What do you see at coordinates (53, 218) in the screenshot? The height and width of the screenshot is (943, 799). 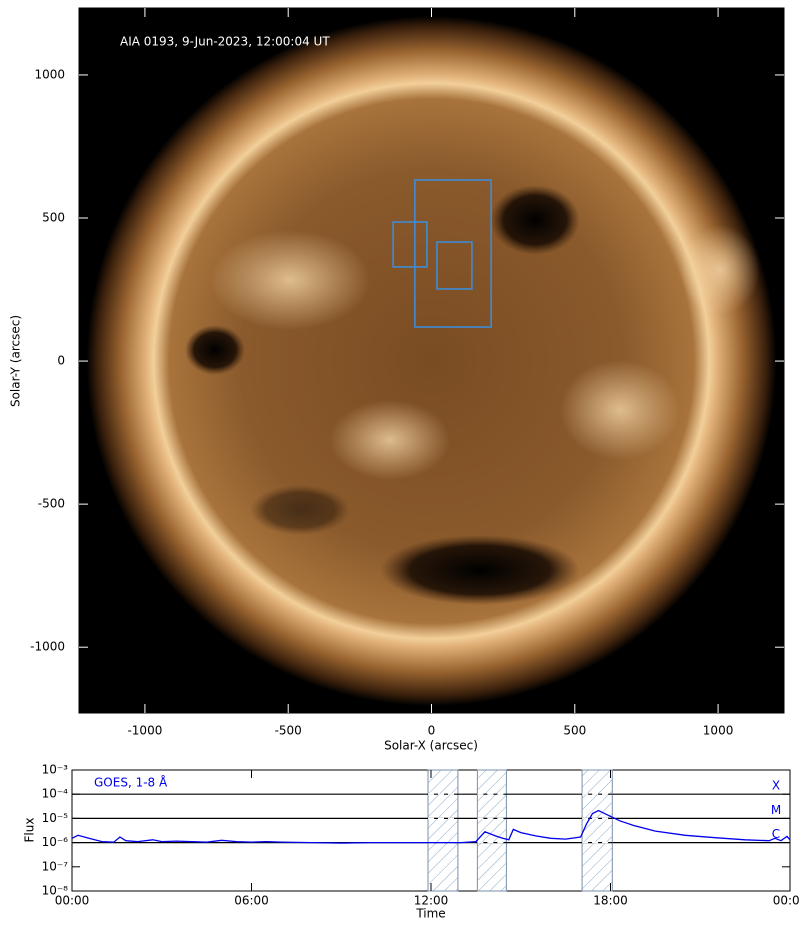 I see `y-tick-label: 500` at bounding box center [53, 218].